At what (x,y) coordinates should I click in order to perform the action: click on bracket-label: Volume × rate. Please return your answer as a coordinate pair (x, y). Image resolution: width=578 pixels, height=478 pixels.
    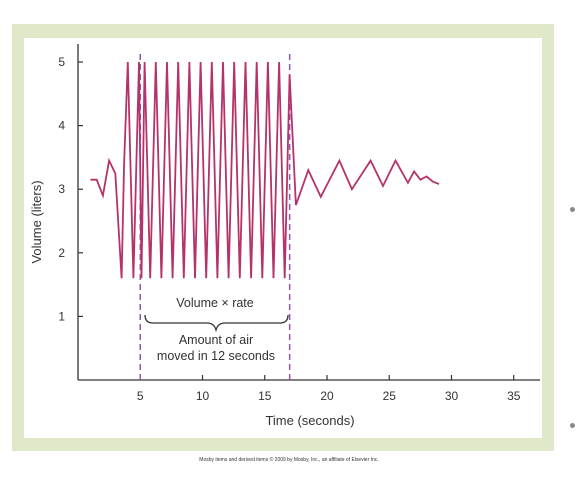
    Looking at the image, I should click on (215, 303).